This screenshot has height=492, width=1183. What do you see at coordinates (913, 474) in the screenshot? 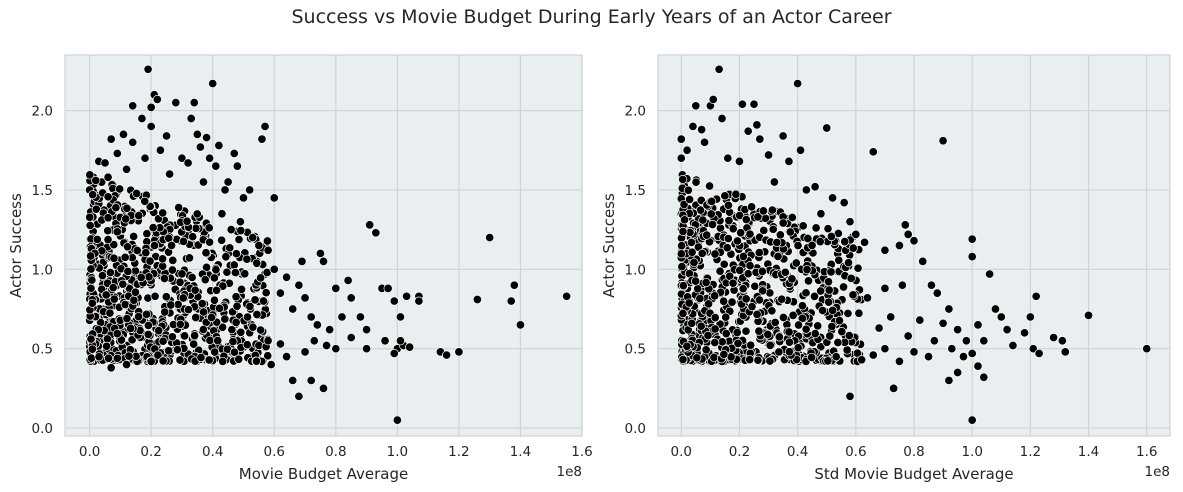
I see `x-axis-label: Std Movie Budget Average` at bounding box center [913, 474].